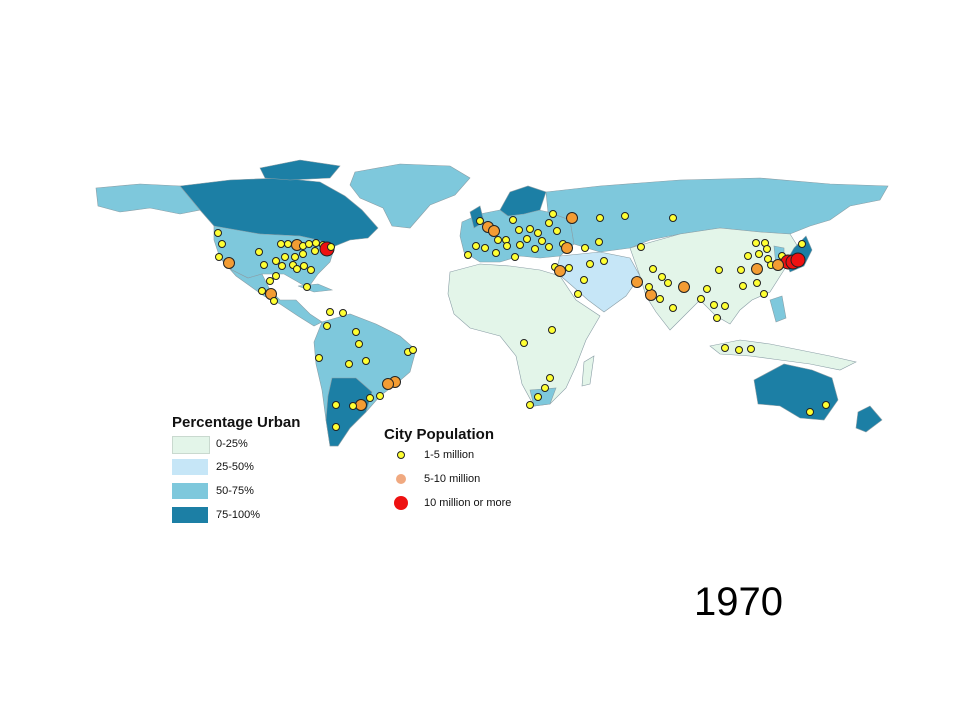 The image size is (960, 720). What do you see at coordinates (778, 309) in the screenshot?
I see `philippines` at bounding box center [778, 309].